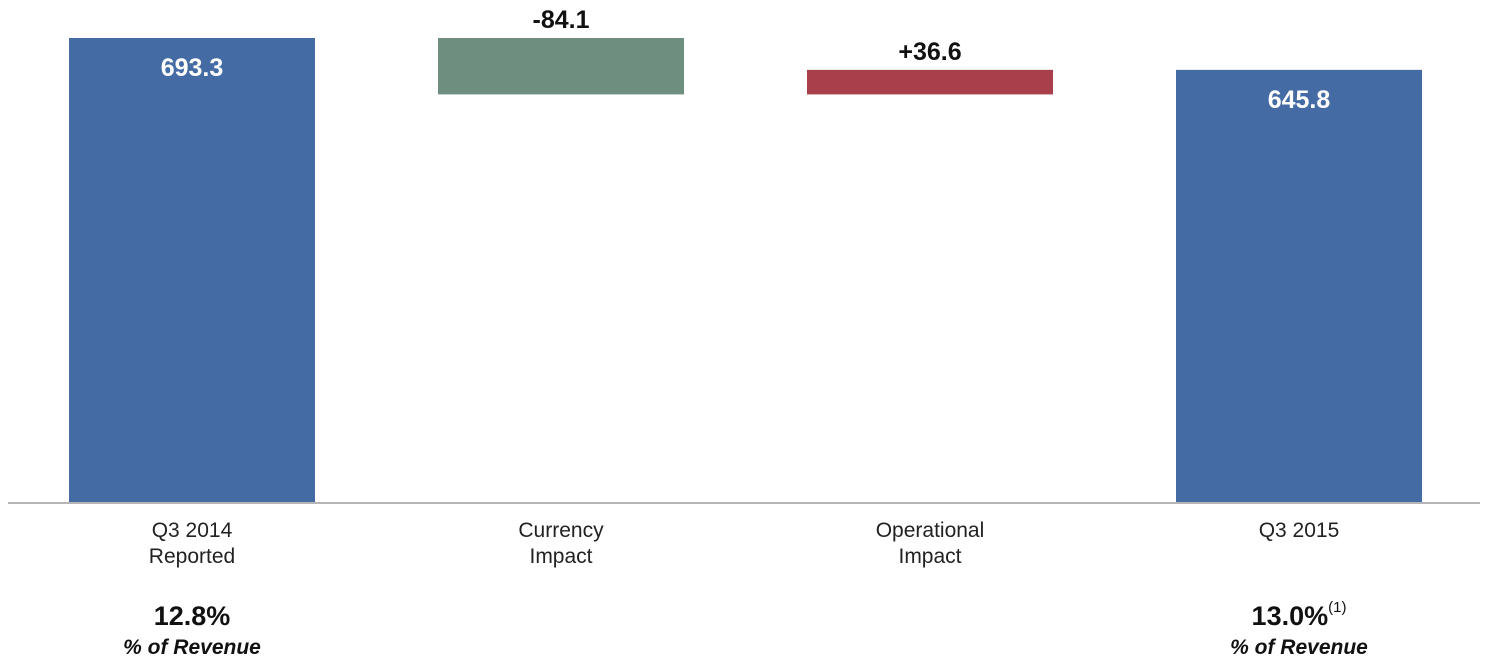 Image resolution: width=1487 pixels, height=660 pixels. What do you see at coordinates (192, 68) in the screenshot?
I see `data-label-1: 693.3` at bounding box center [192, 68].